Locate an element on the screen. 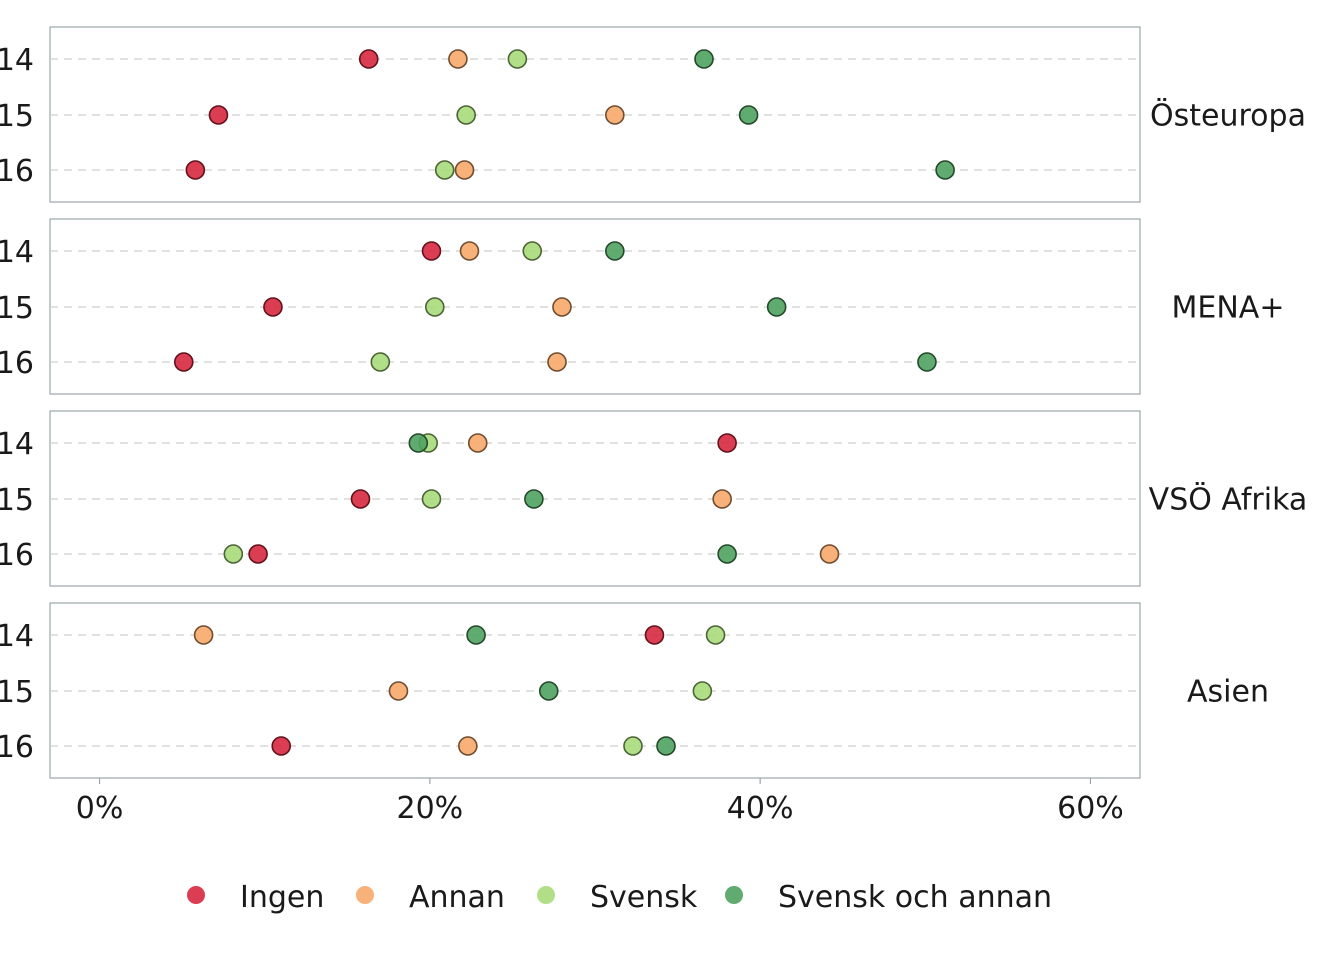 The height and width of the screenshot is (960, 1344). x-tick-label: 0% is located at coordinates (100, 808).